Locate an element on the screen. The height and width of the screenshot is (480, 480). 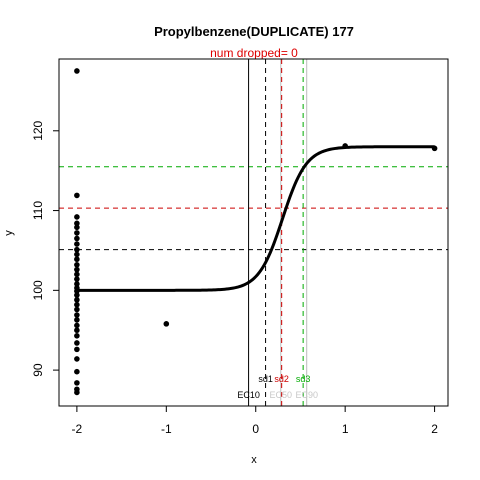
chart-subtitle: num dropped= 0 is located at coordinates (254, 53).